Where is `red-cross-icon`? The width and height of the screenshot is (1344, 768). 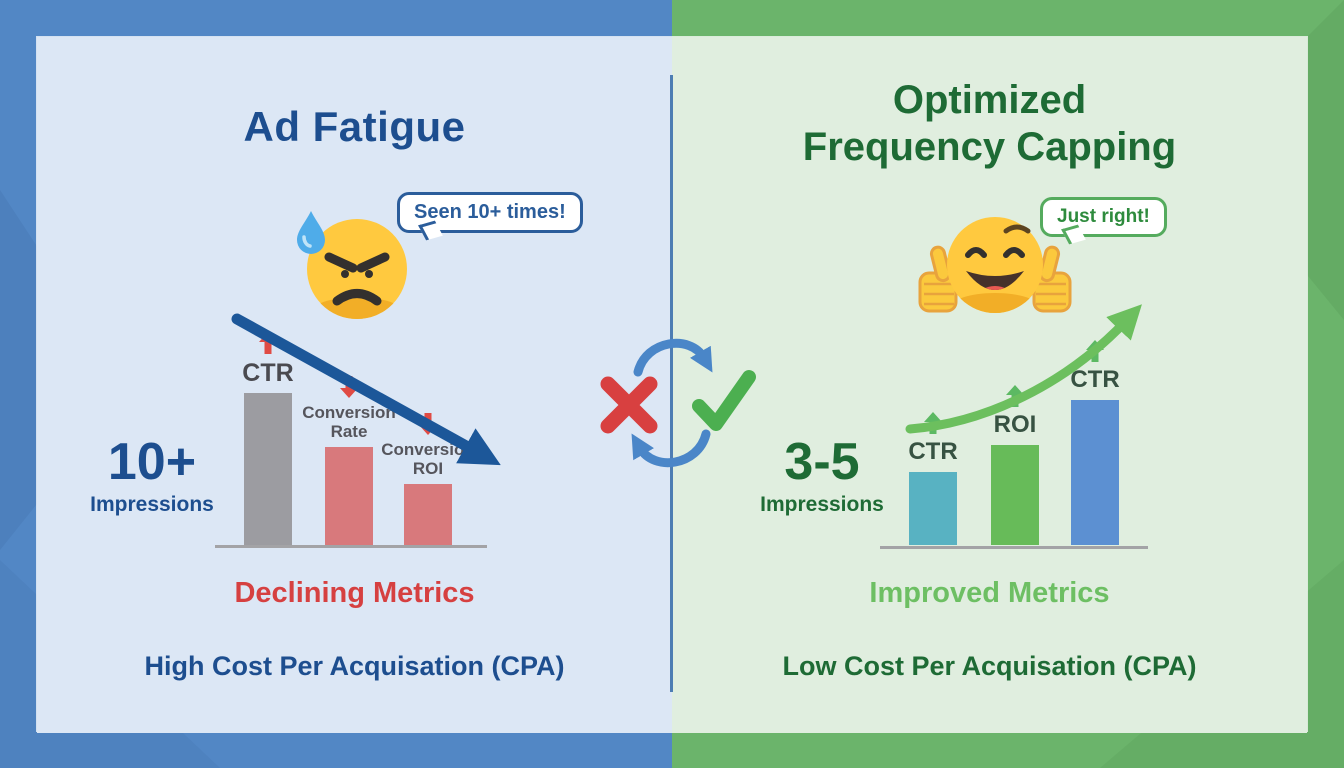
red-cross-icon is located at coordinates (629, 405).